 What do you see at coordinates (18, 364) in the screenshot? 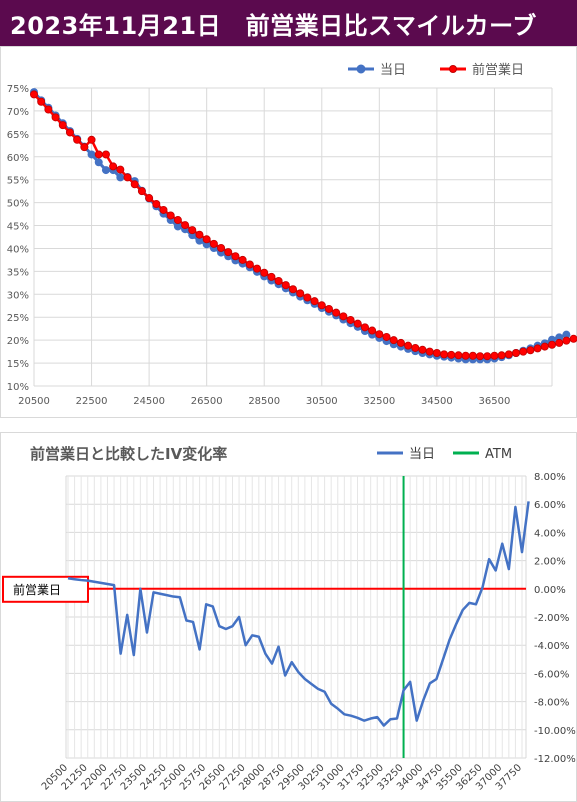
I see `y-tick-label: 15%` at bounding box center [18, 364].